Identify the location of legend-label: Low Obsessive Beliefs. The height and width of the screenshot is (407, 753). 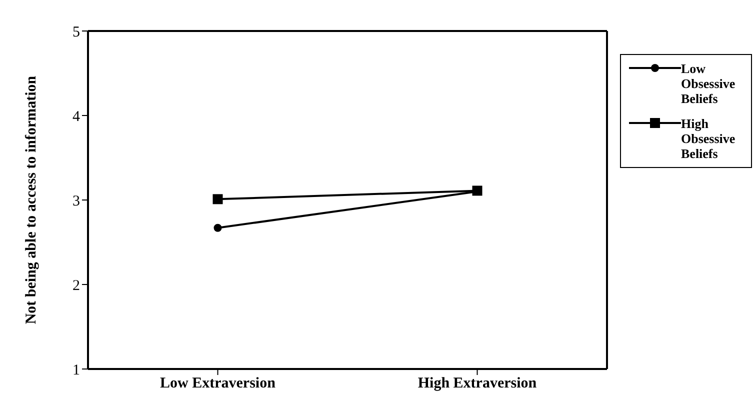
(708, 83).